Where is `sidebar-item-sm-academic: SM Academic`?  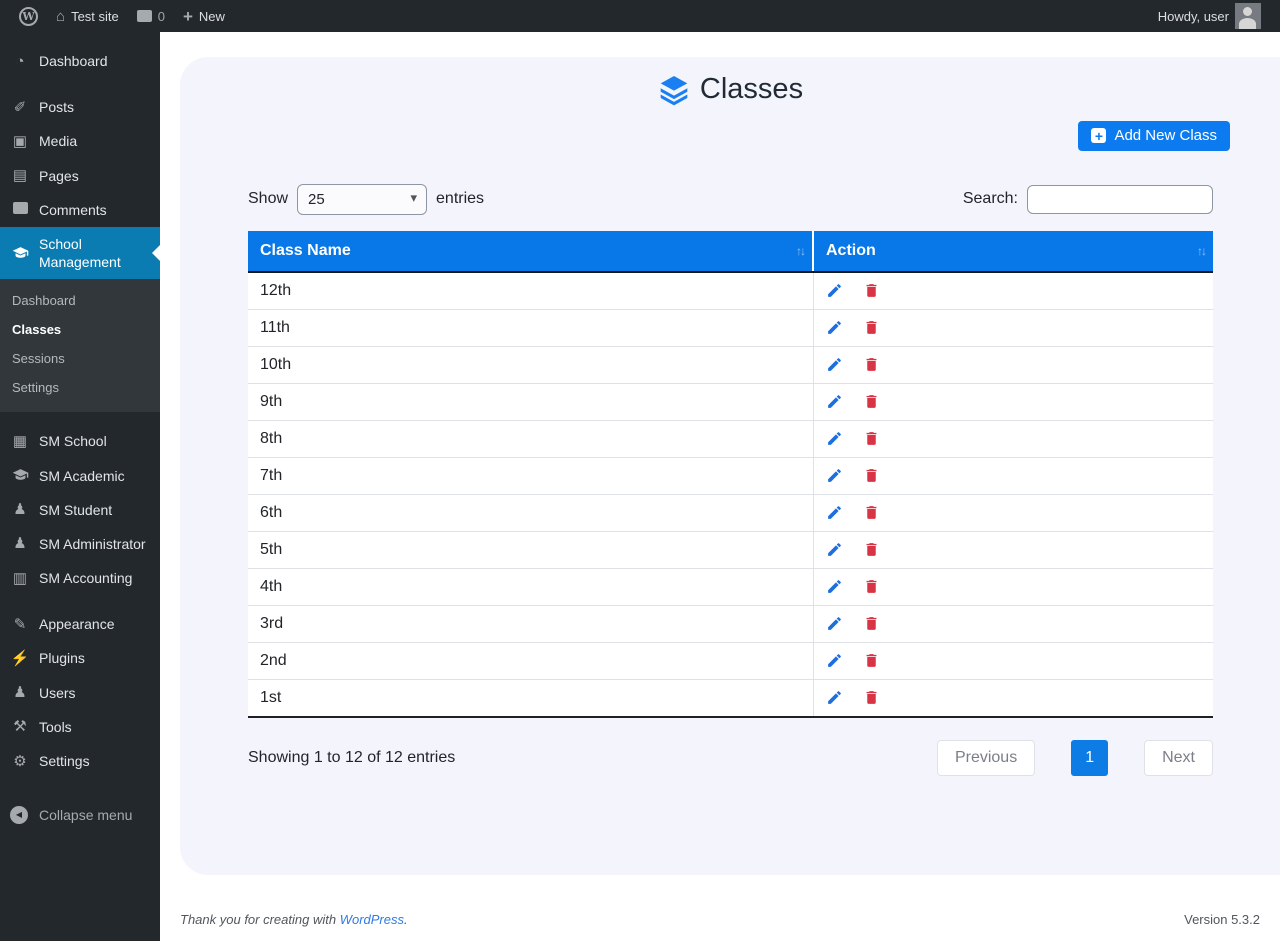
sidebar-item-sm-academic: SM Academic is located at coordinates (80, 476).